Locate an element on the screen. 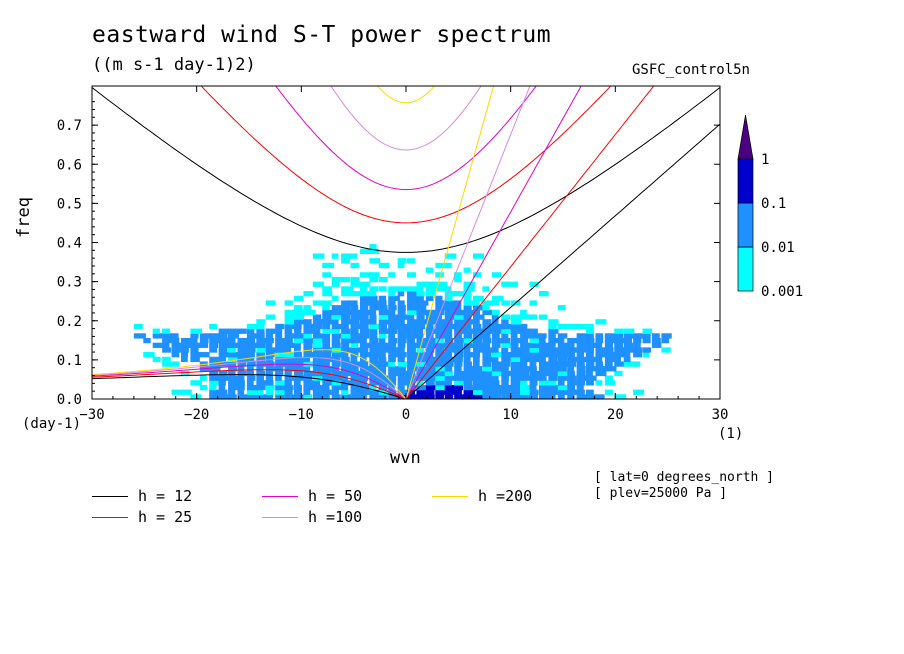  y-tick-label: 0.2 is located at coordinates (69, 322).